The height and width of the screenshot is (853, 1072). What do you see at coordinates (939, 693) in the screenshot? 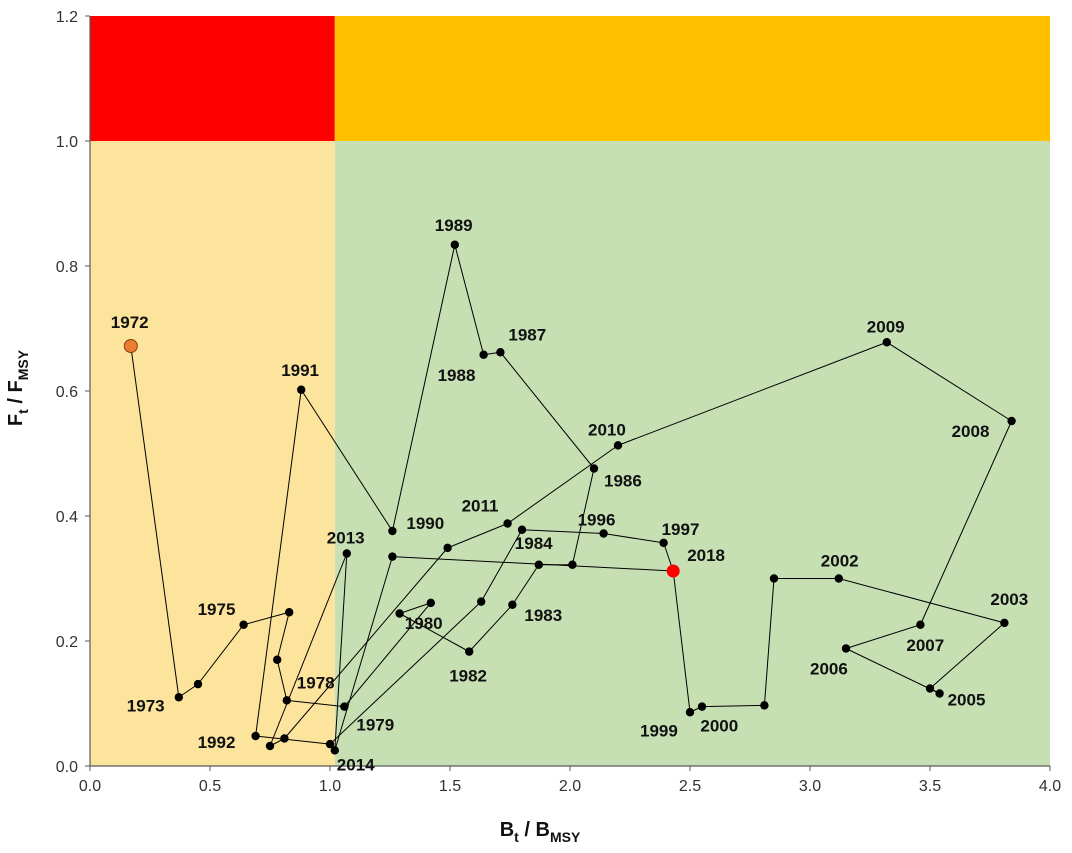
I see `point-2005` at bounding box center [939, 693].